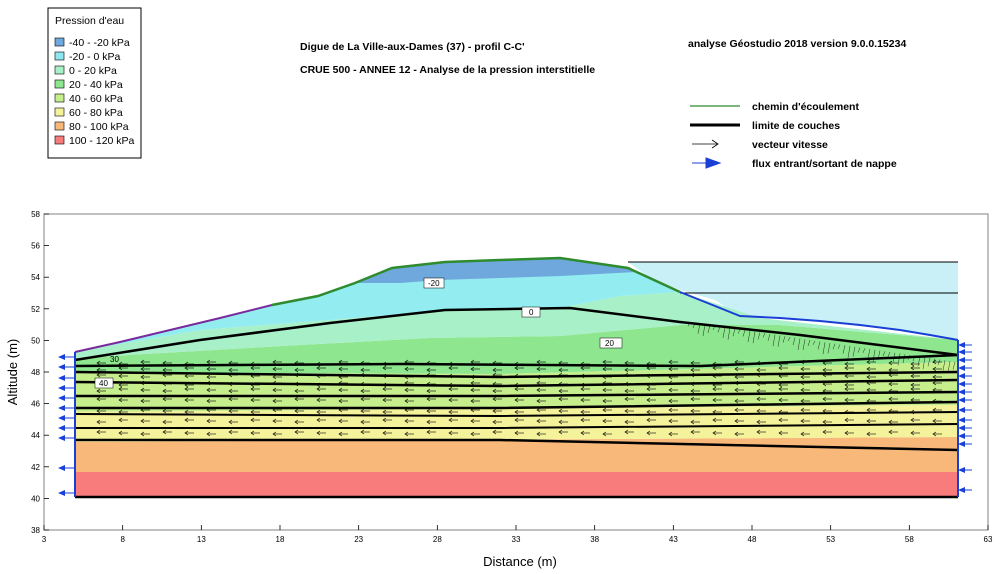 The height and width of the screenshot is (574, 1000). Describe the element at coordinates (96, 113) in the screenshot. I see `legend-item-label: 60 - 80 kPa` at that location.